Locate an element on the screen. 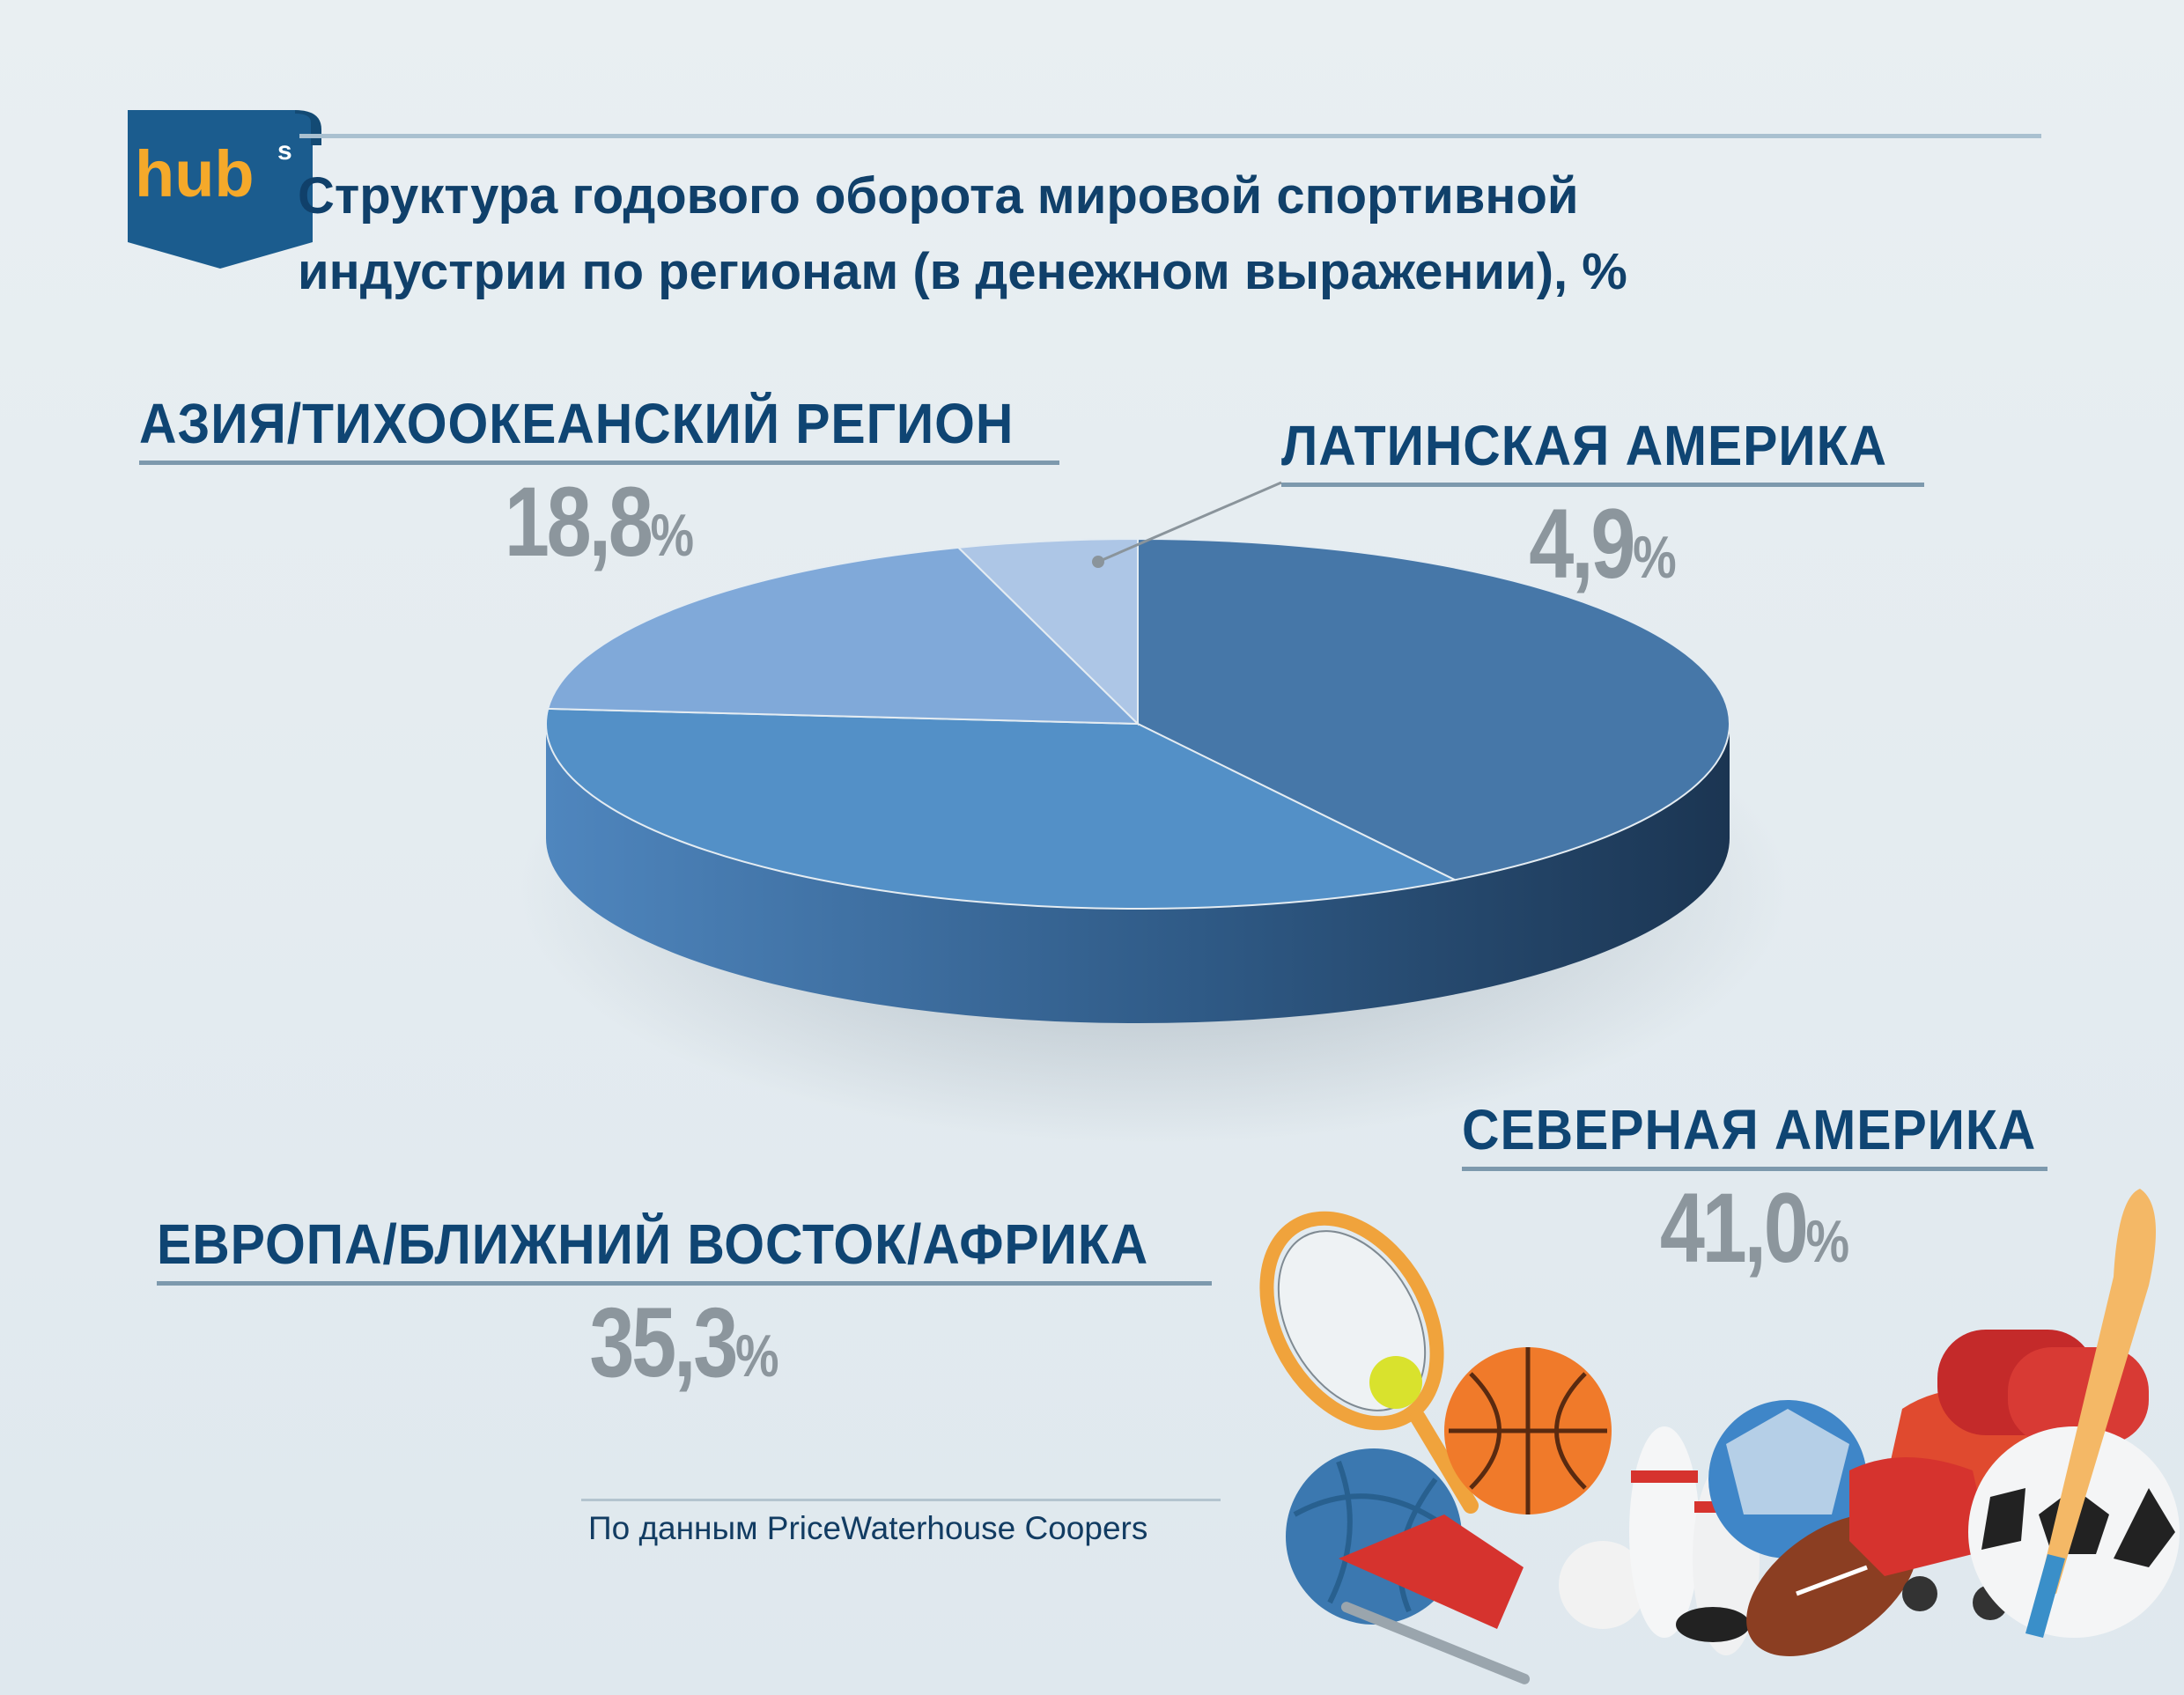  slice-label-asia-pacific: АЗИЯ/ТИХООКЕАНСКИЙ РЕГИОН is located at coordinates (577, 423).